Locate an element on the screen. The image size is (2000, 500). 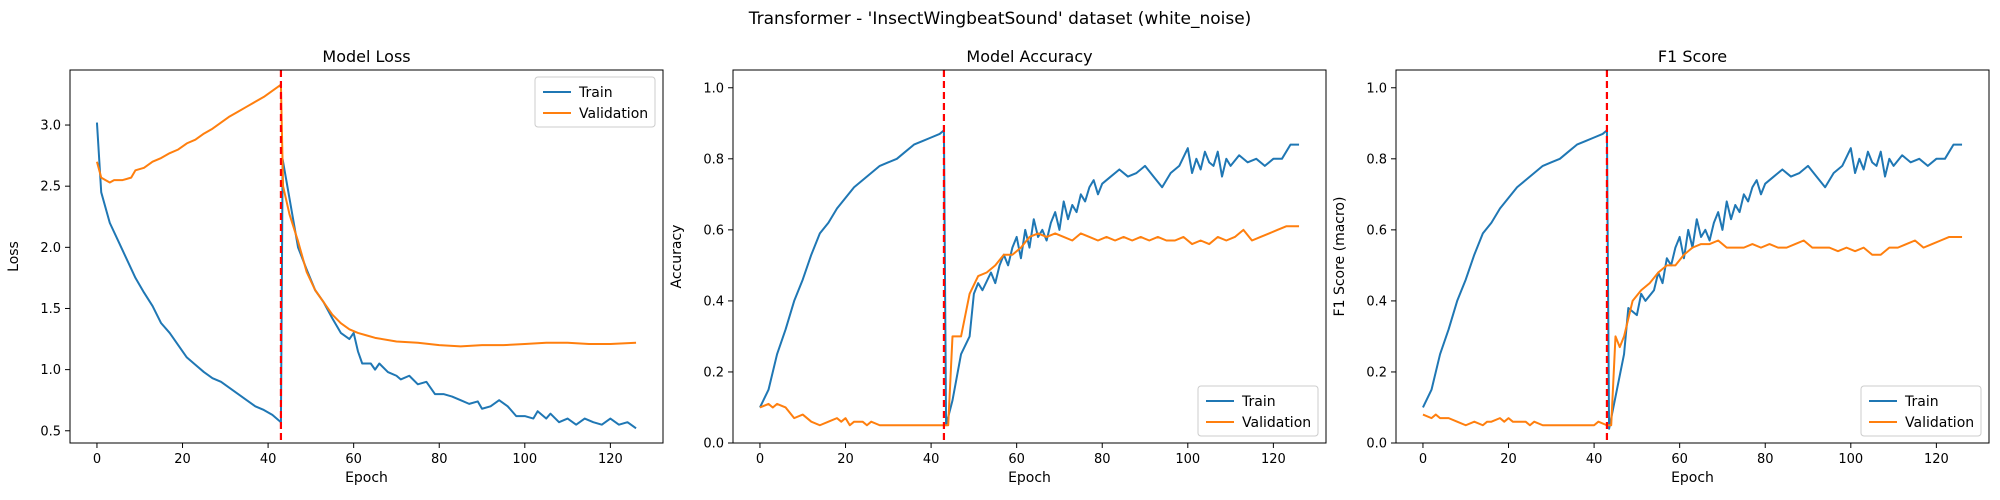
y-axis-label: Accuracy is located at coordinates (677, 257).